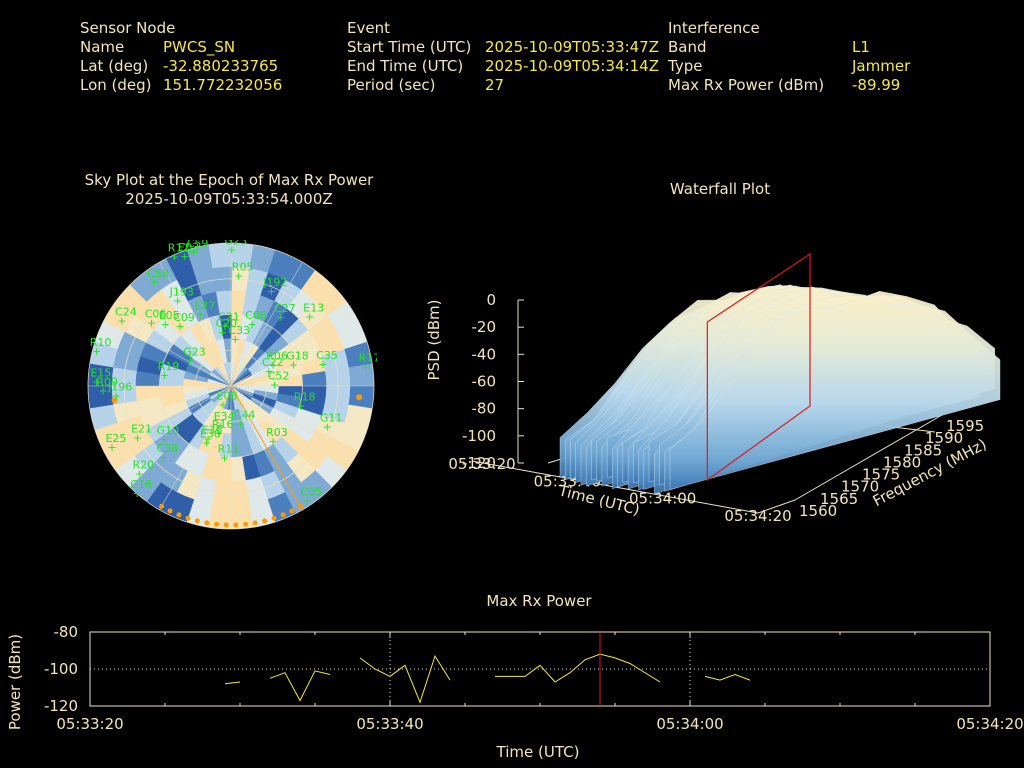 The height and width of the screenshot is (768, 1024). Describe the element at coordinates (221, 66) in the screenshot. I see `sensor-lat-value: -32.880233765` at that location.